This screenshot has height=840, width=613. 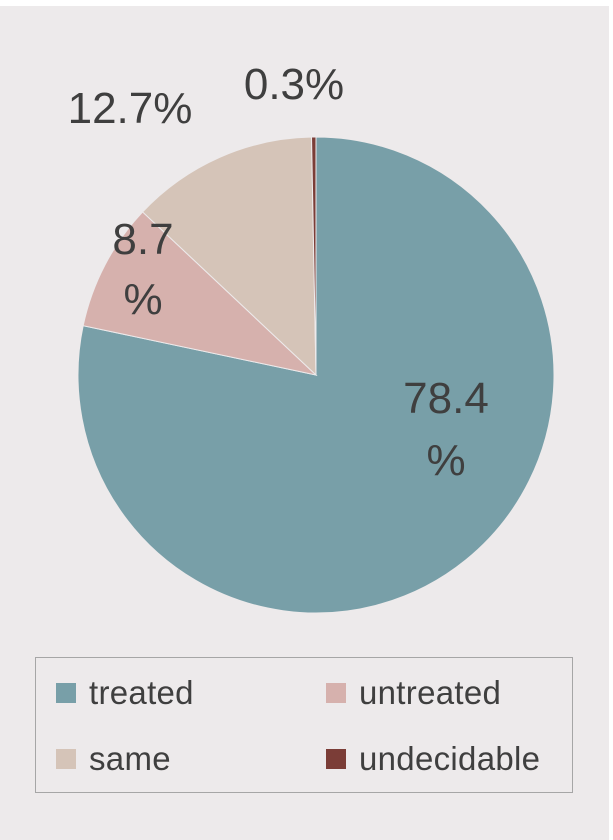 I want to click on legend-item-undecidable: undecidable, so click(x=433, y=759).